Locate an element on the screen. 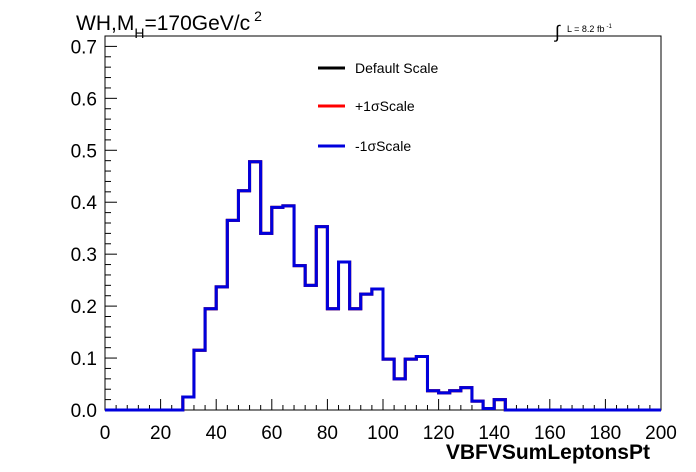  x-tick-label: 160 is located at coordinates (550, 433).